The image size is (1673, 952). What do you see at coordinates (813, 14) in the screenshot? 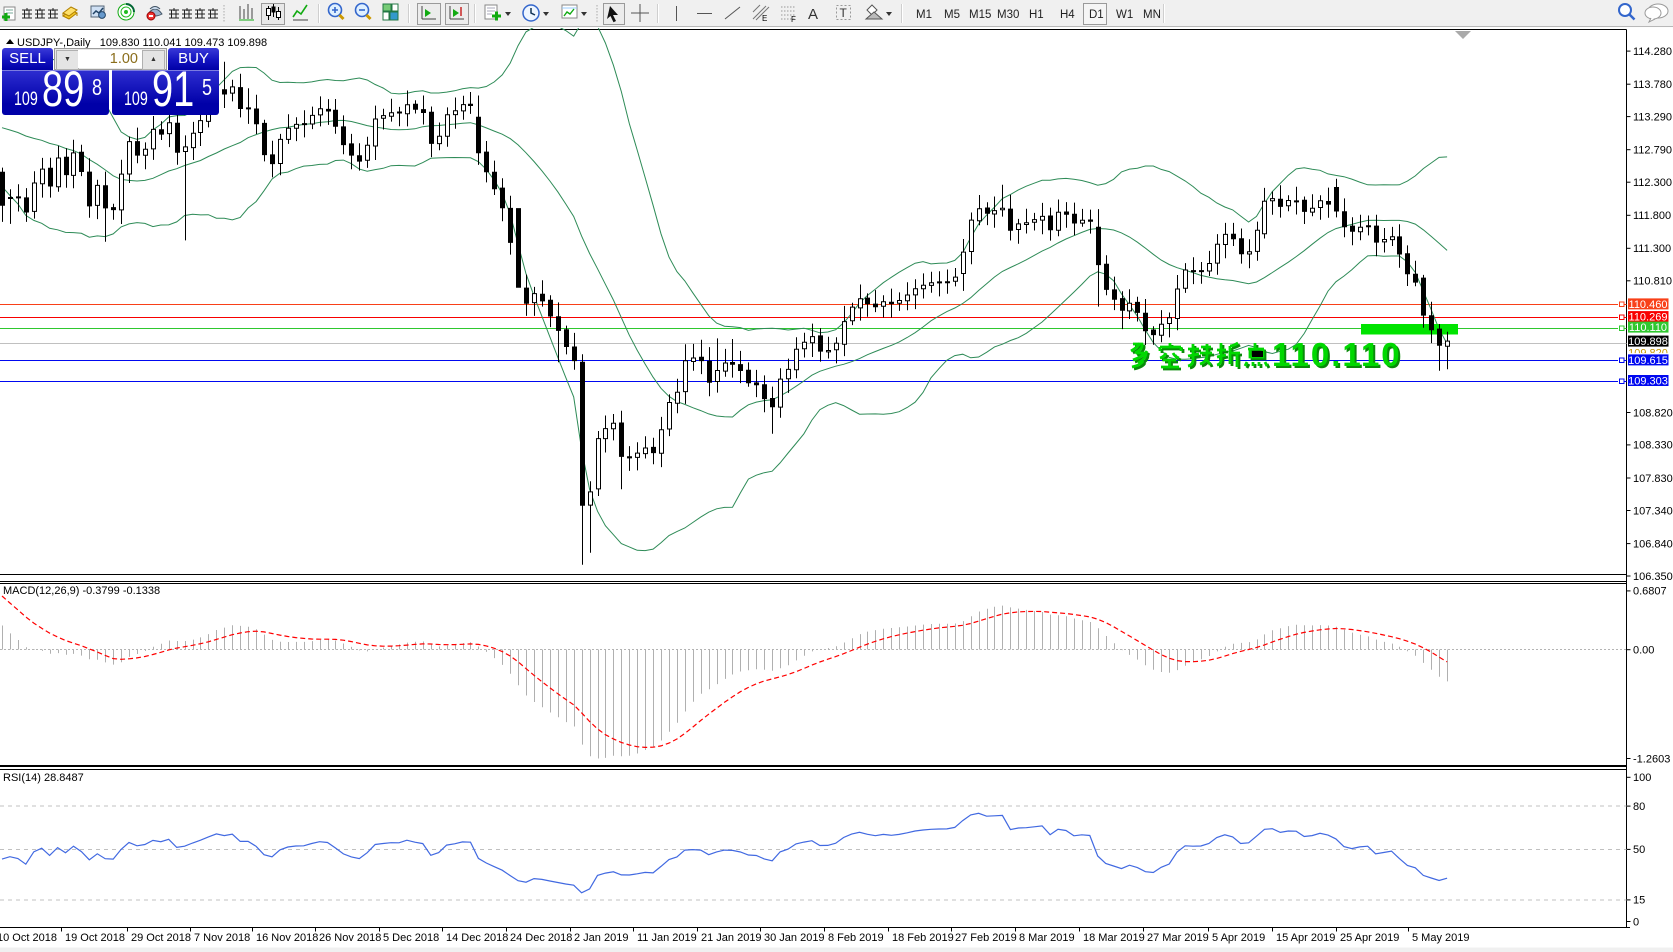
I see `svg-text: A` at bounding box center [813, 14].